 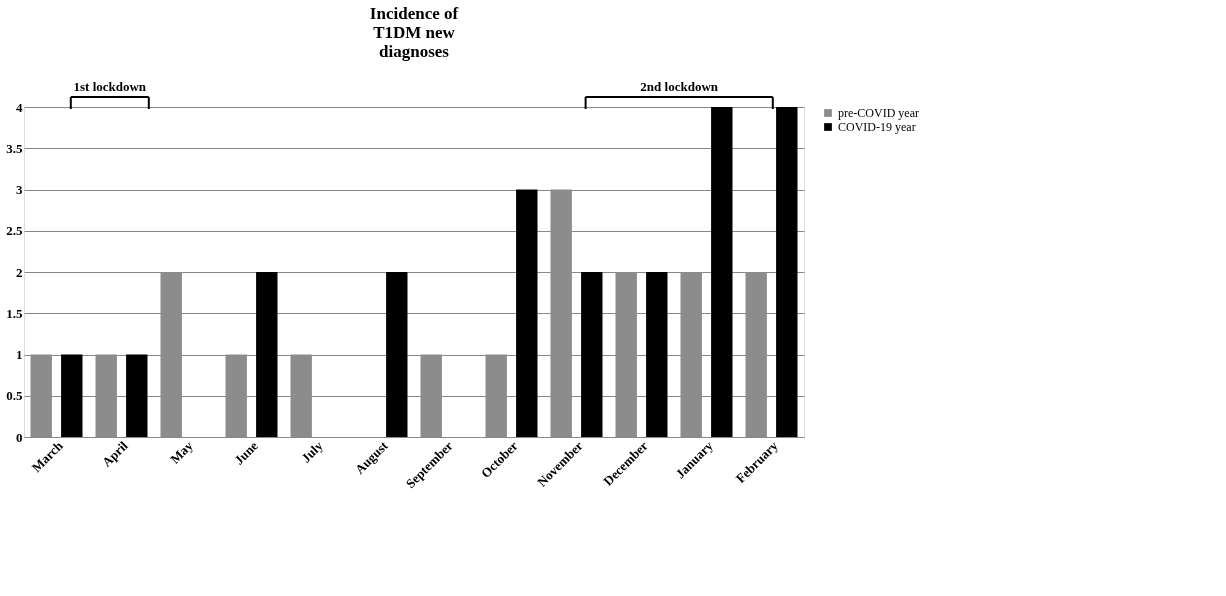 What do you see at coordinates (19, 107) in the screenshot?
I see `y-tick-label: 4` at bounding box center [19, 107].